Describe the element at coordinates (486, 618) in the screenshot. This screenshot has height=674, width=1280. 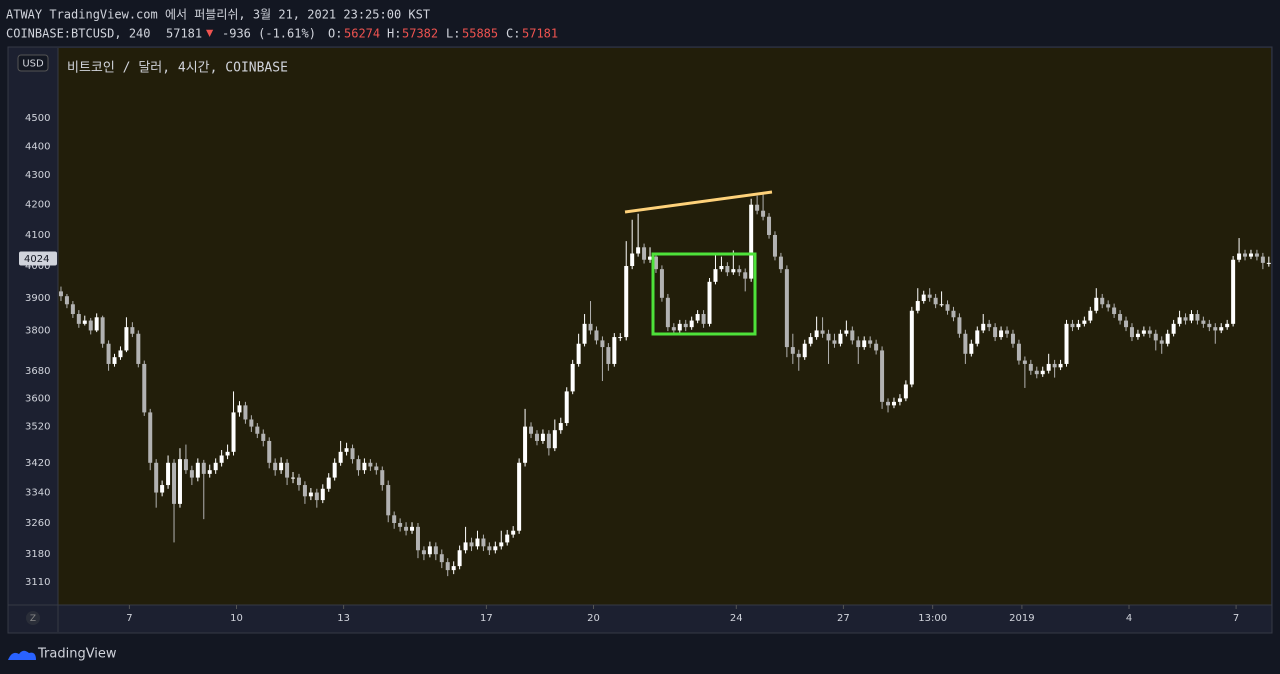
I see `x-tick-label: 17` at that location.